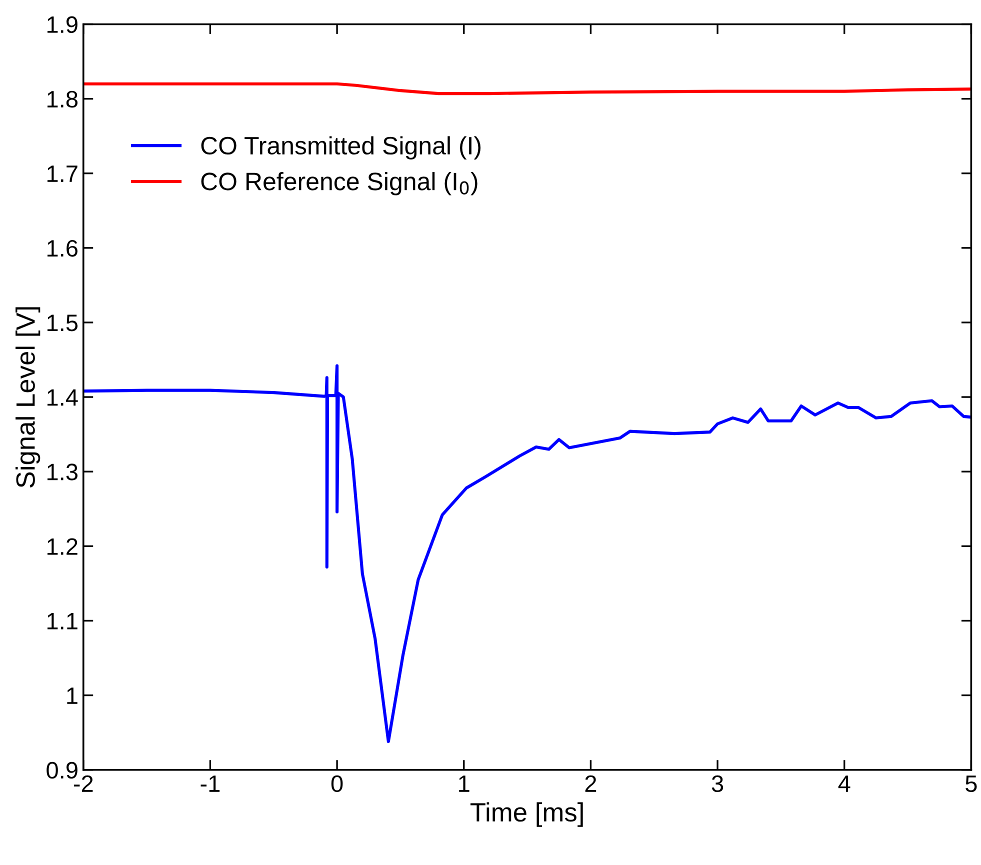 This screenshot has height=865, width=981. I want to click on y-tick-label: 1.6, so click(63, 248).